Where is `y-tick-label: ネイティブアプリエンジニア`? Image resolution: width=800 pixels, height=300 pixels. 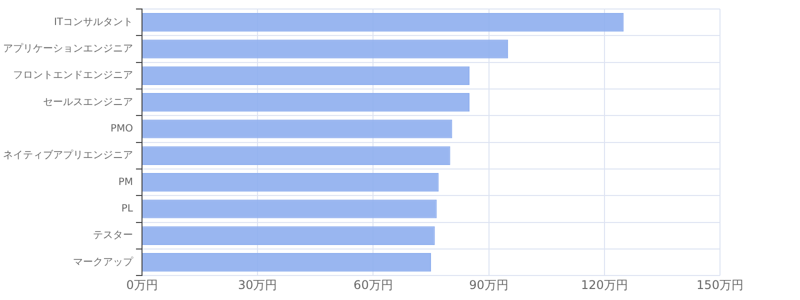 y-tick-label: ネイティブアプリエンジニア is located at coordinates (68, 155).